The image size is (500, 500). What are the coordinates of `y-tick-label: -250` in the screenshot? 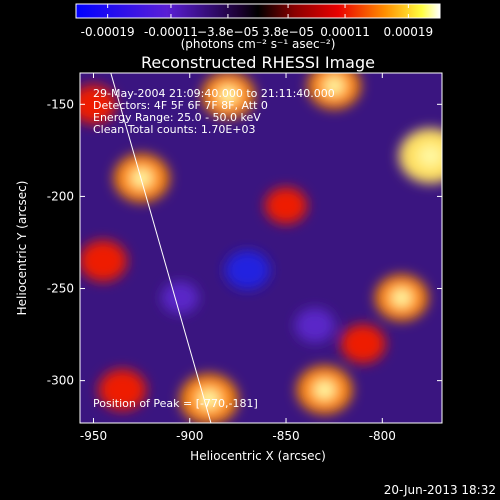 It's located at (60, 289).